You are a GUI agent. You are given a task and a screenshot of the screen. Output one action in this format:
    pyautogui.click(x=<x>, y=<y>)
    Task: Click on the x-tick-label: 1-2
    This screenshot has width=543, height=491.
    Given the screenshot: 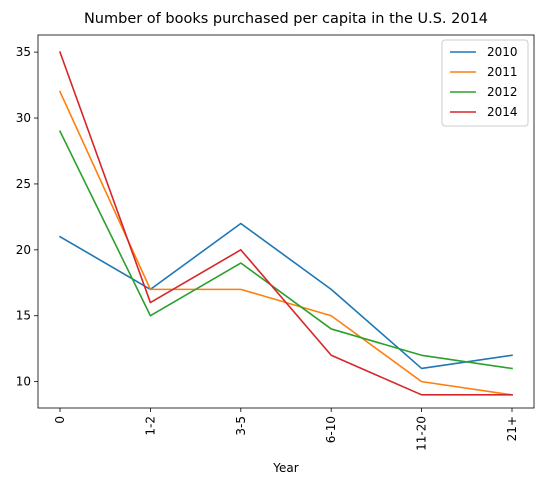 What is the action you would take?
    pyautogui.click(x=150, y=426)
    